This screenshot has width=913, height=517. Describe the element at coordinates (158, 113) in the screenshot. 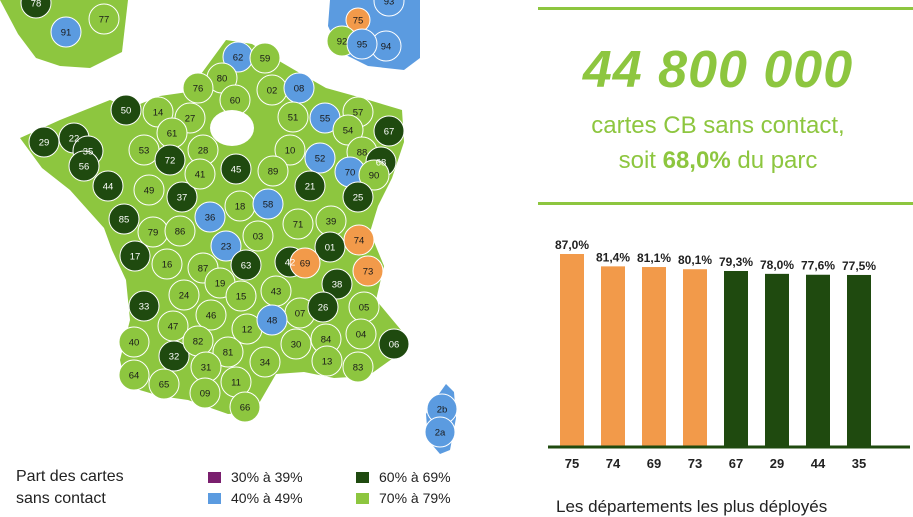

I see `department-label-14: 14` at that location.